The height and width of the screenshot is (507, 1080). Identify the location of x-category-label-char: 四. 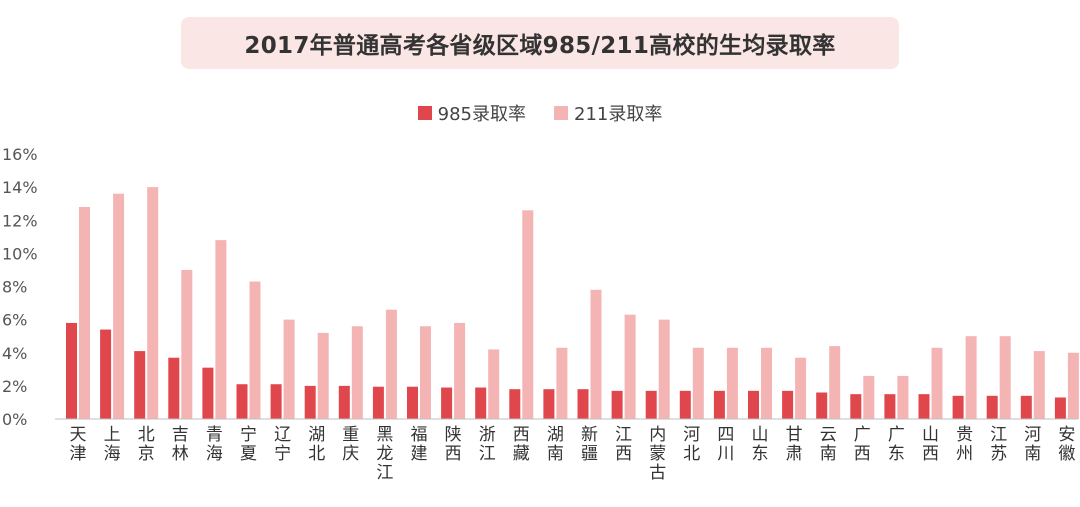
(725, 435).